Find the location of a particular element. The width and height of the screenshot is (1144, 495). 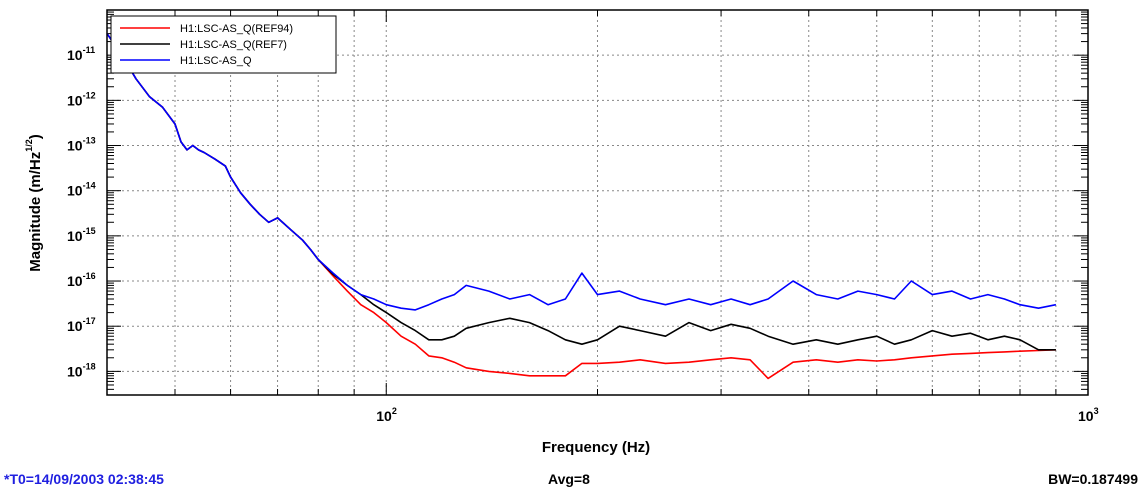

y-tick-label: 10-17 is located at coordinates (81, 325).